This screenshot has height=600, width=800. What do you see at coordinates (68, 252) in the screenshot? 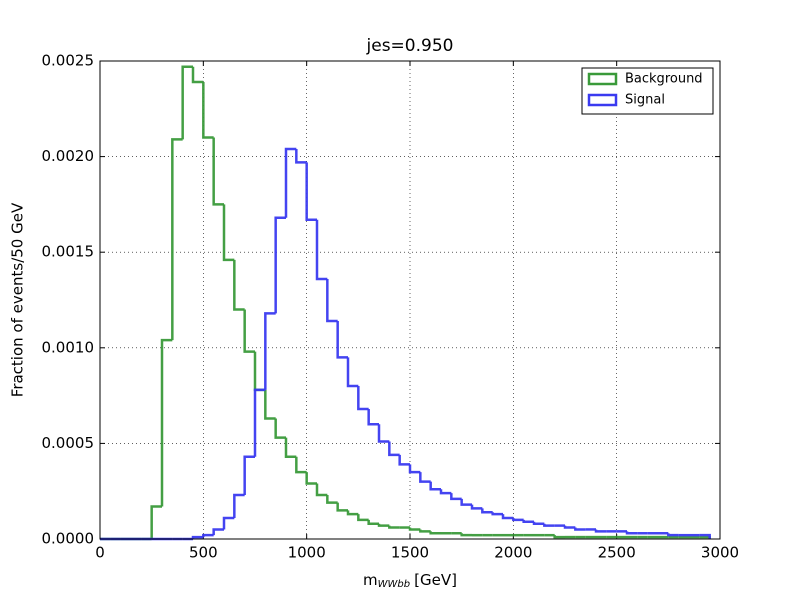
I see `y-tick-label: 0.0015` at bounding box center [68, 252].